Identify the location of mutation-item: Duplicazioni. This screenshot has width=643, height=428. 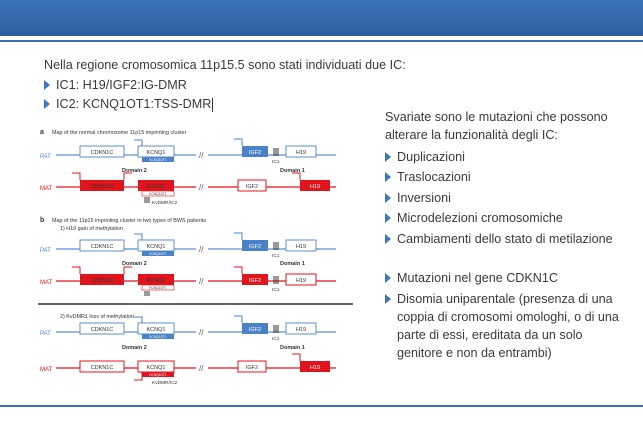
(502, 157).